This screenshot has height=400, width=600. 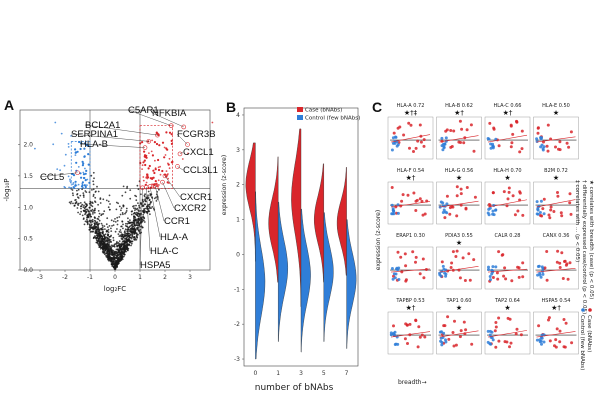 I want to click on volcano-xtick-label: -2, so click(x=65, y=277).